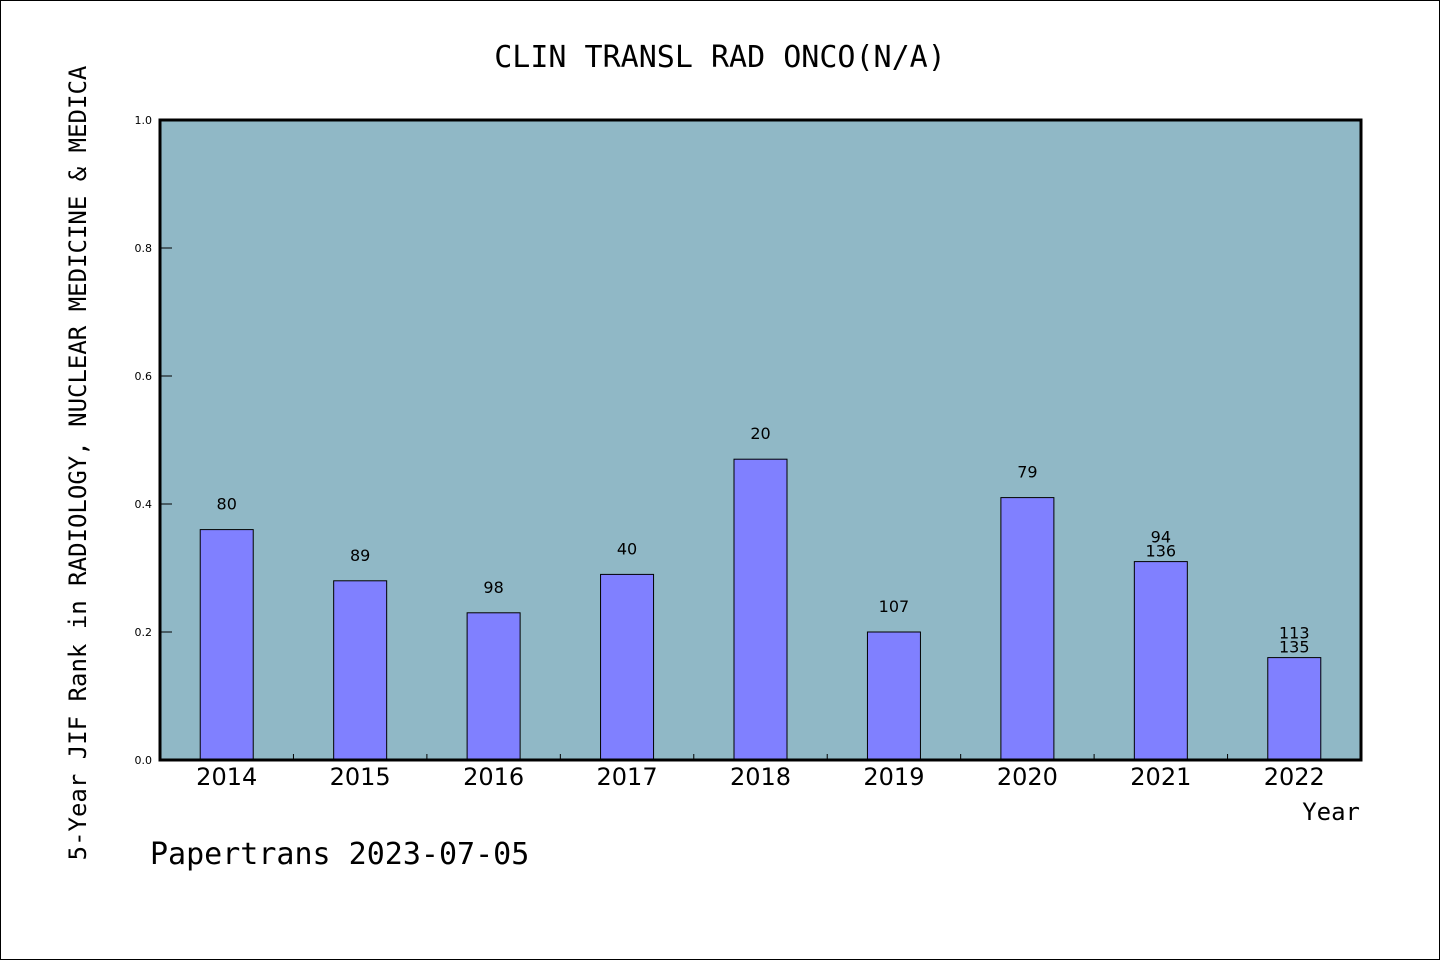 The width and height of the screenshot is (1440, 960). Describe the element at coordinates (153, 440) in the screenshot. I see `y-axis-ticks: 0.0 0.2 0.4 0.6 0.8 1.0` at that location.